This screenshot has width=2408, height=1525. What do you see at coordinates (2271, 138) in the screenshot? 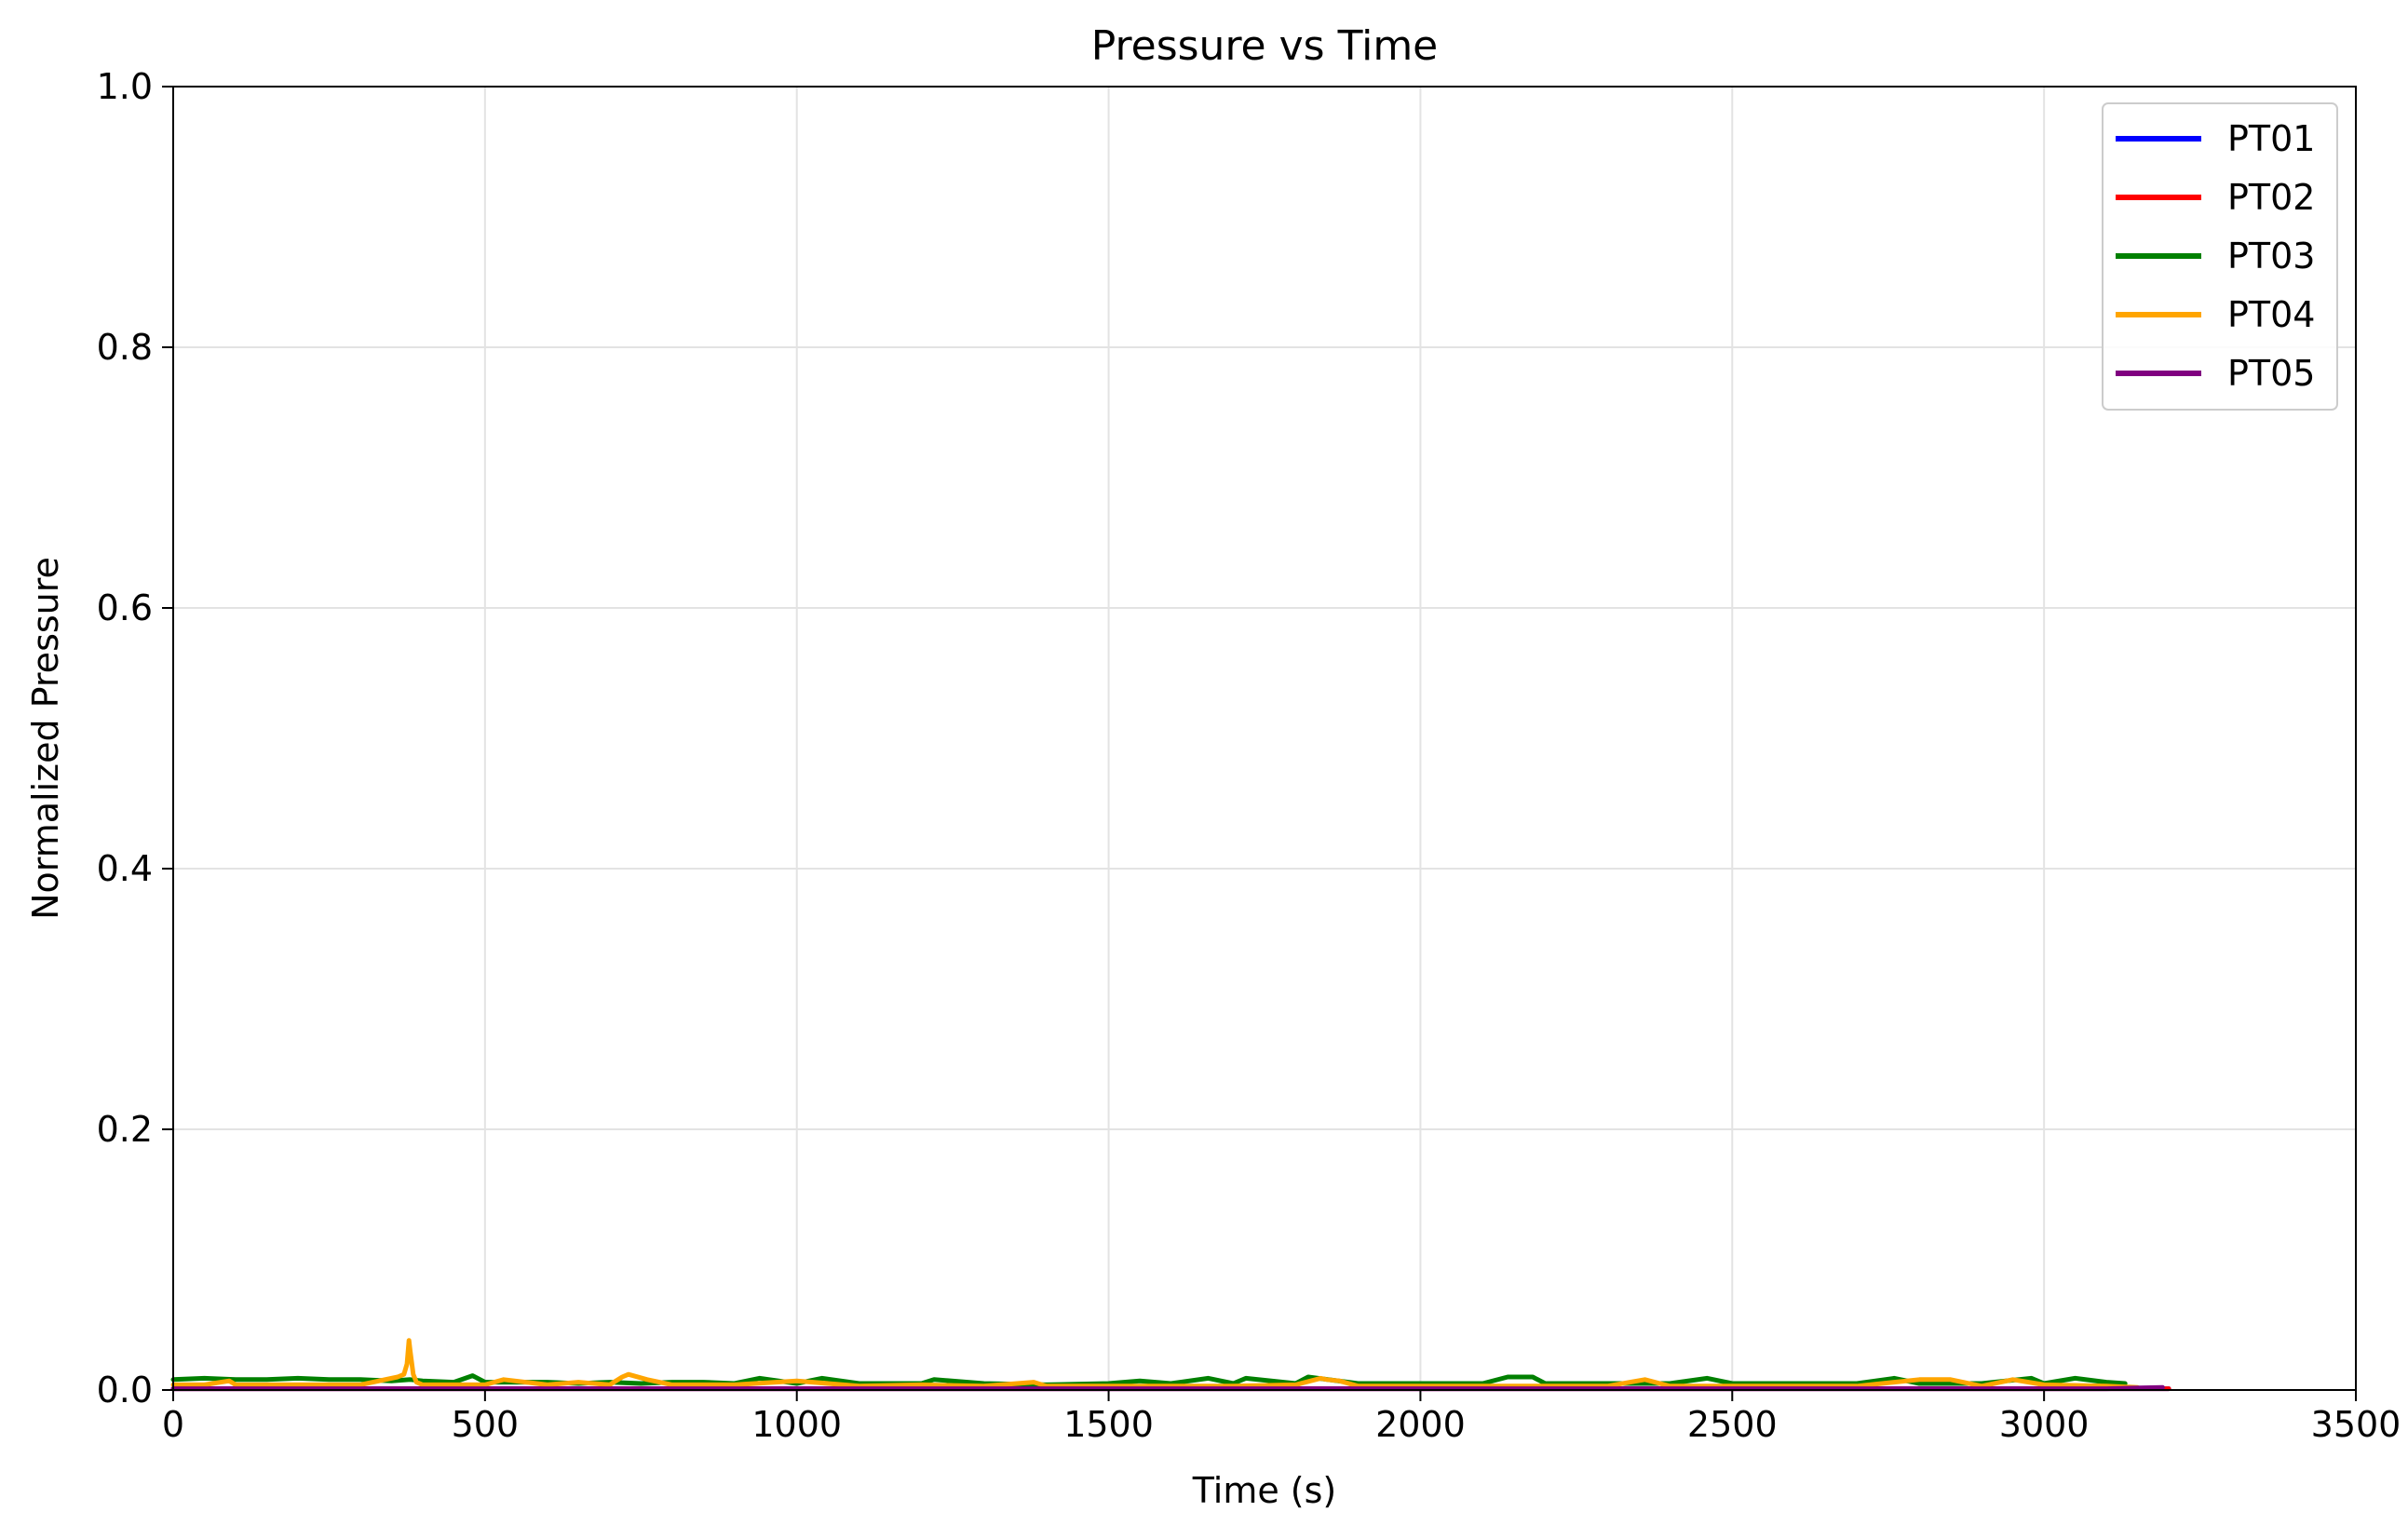
I see `legend-label: PT01` at bounding box center [2271, 138].